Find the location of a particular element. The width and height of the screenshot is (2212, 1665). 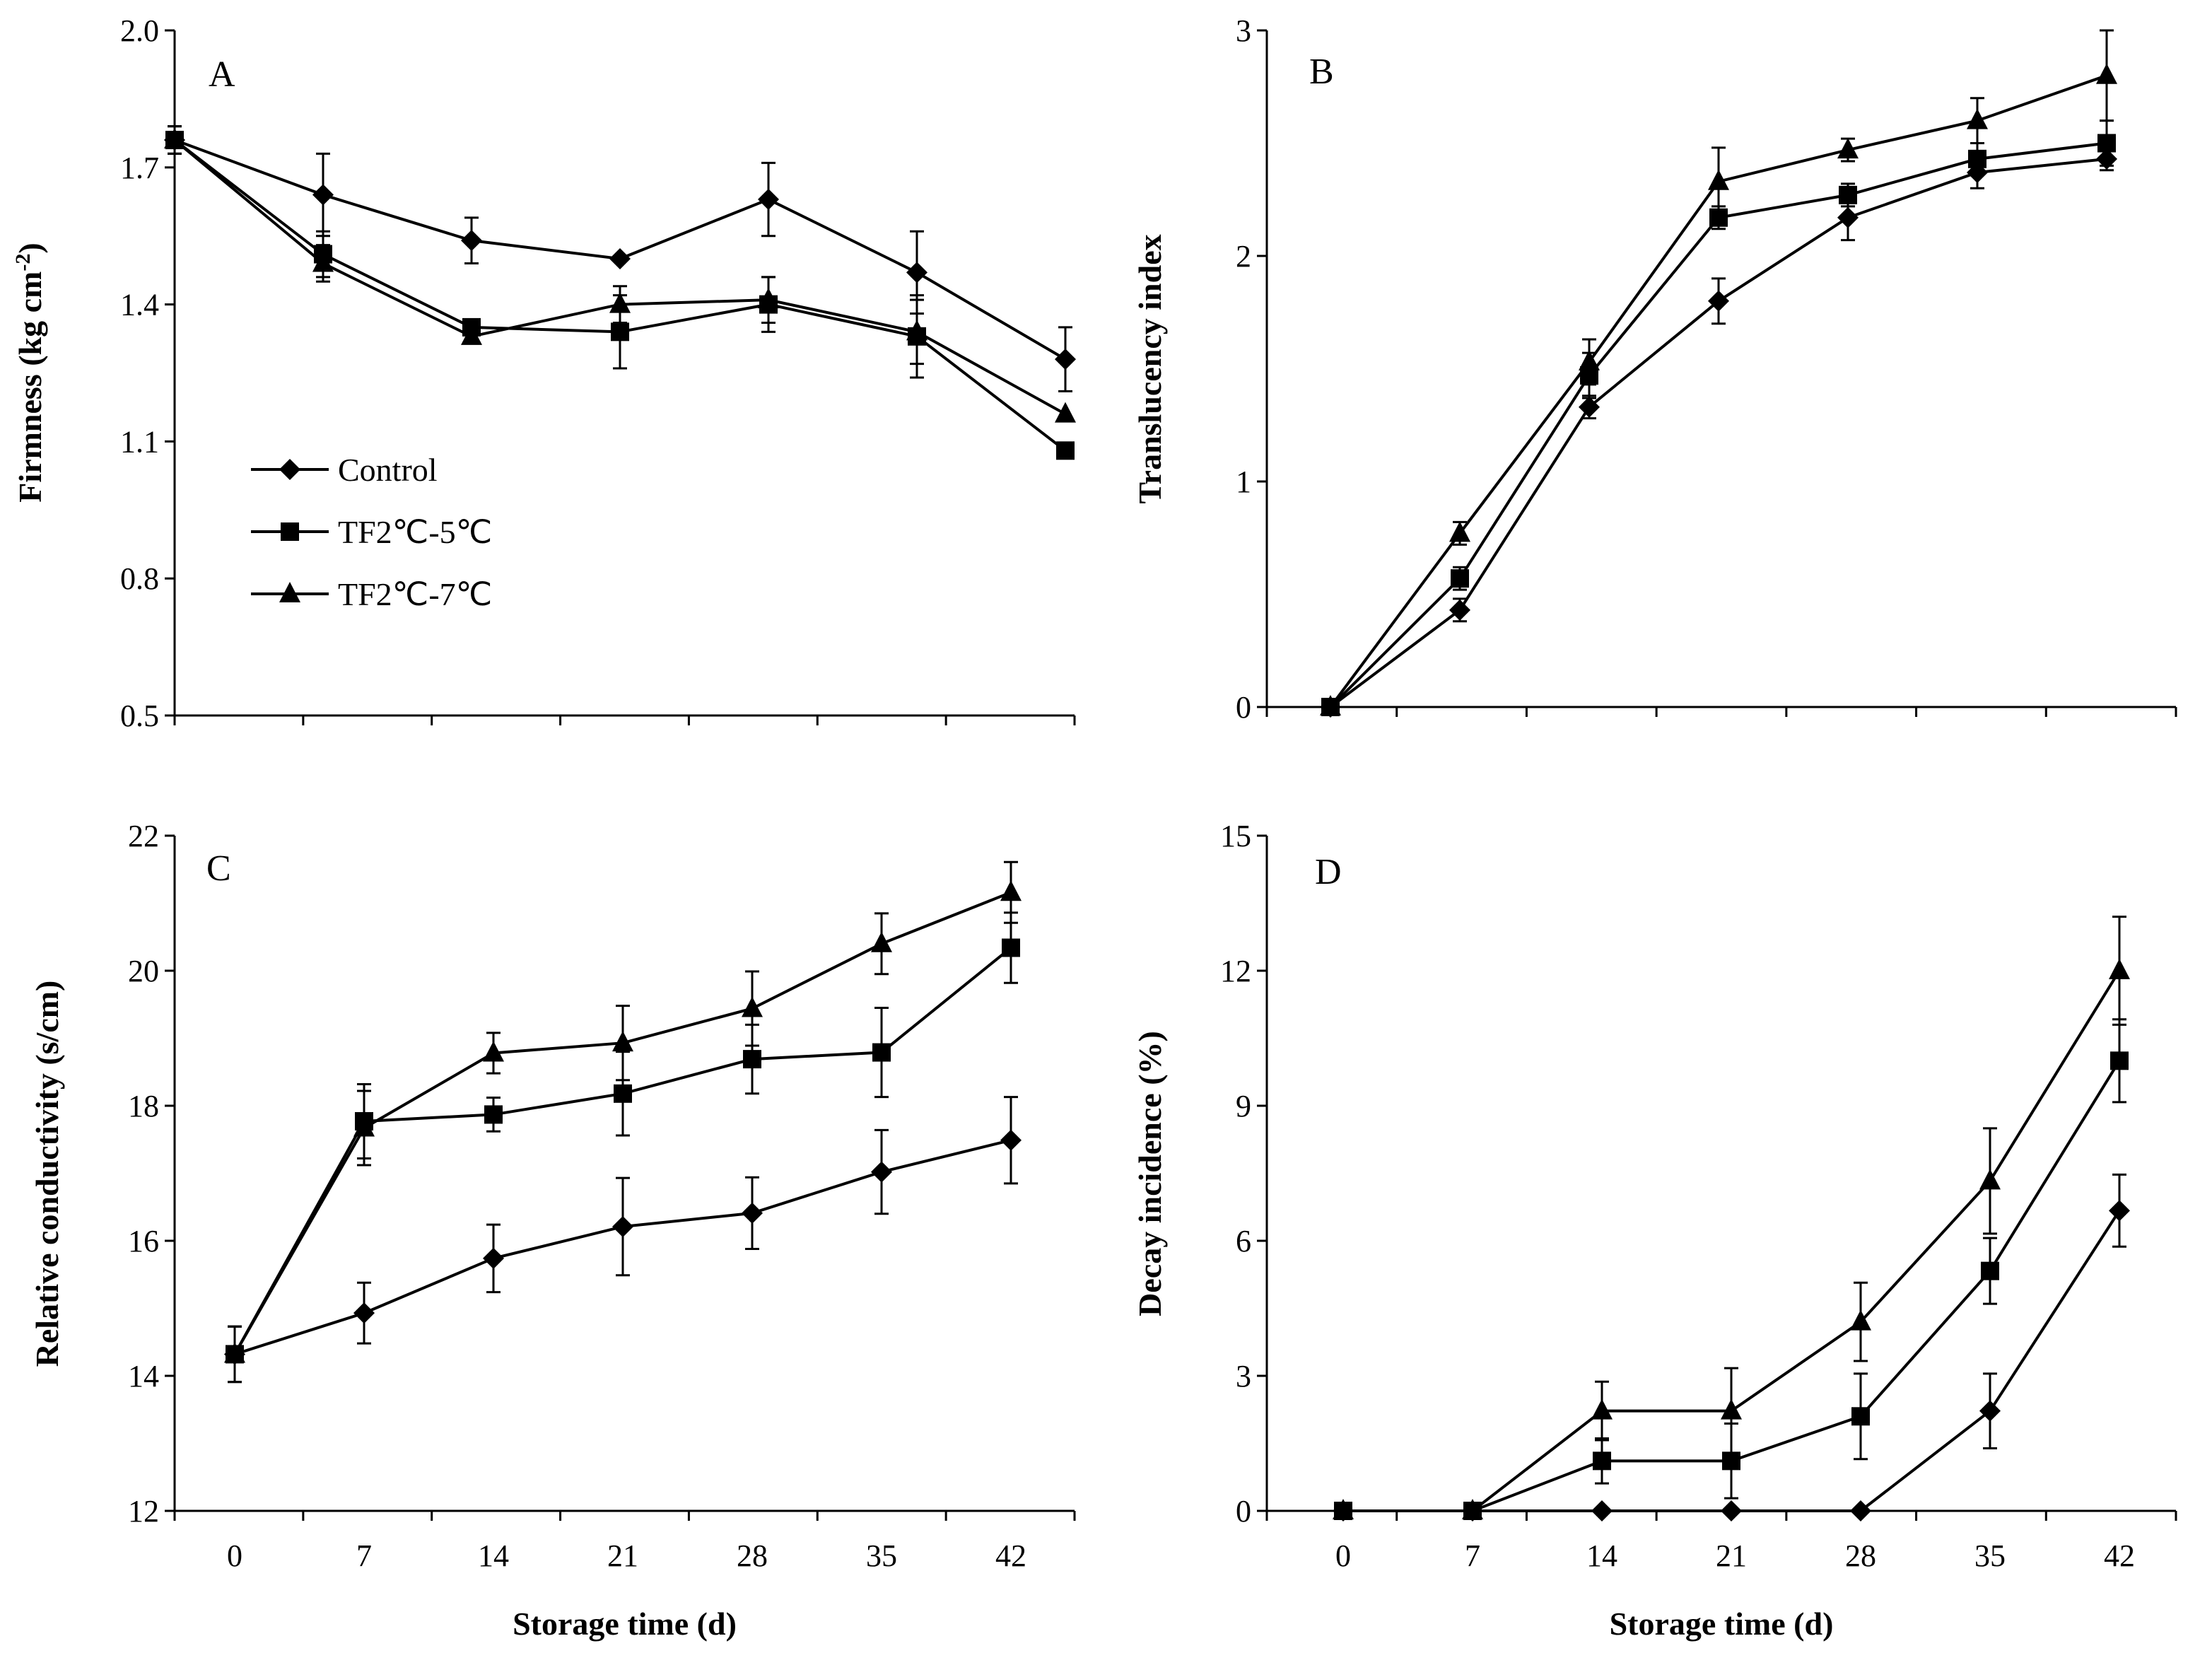

panel-label: D is located at coordinates (1328, 872).